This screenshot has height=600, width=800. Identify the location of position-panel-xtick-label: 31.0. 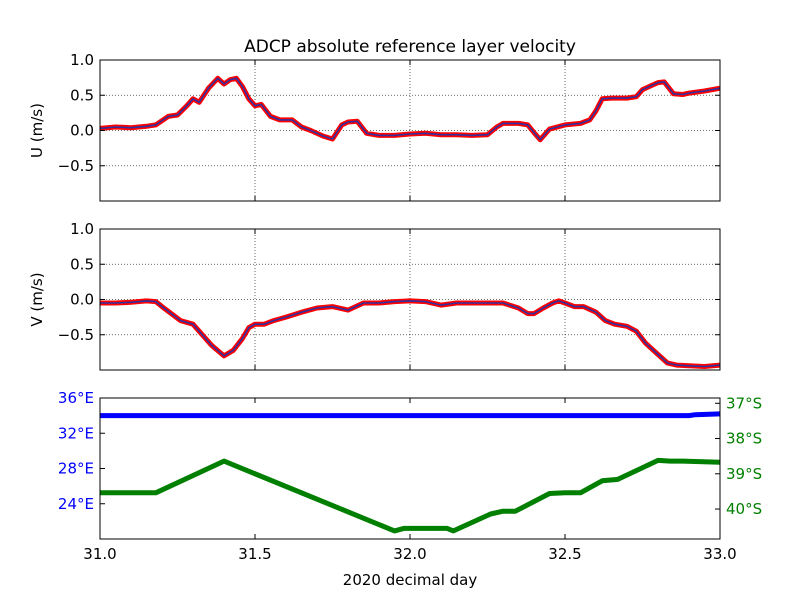
(99, 554).